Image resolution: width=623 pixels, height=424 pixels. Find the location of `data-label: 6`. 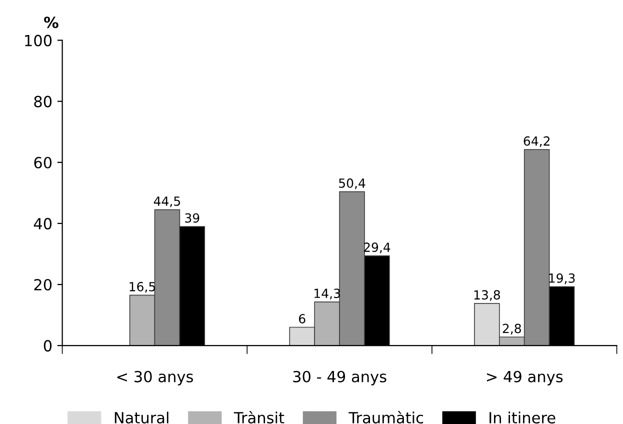

data-label: 6 is located at coordinates (302, 319).